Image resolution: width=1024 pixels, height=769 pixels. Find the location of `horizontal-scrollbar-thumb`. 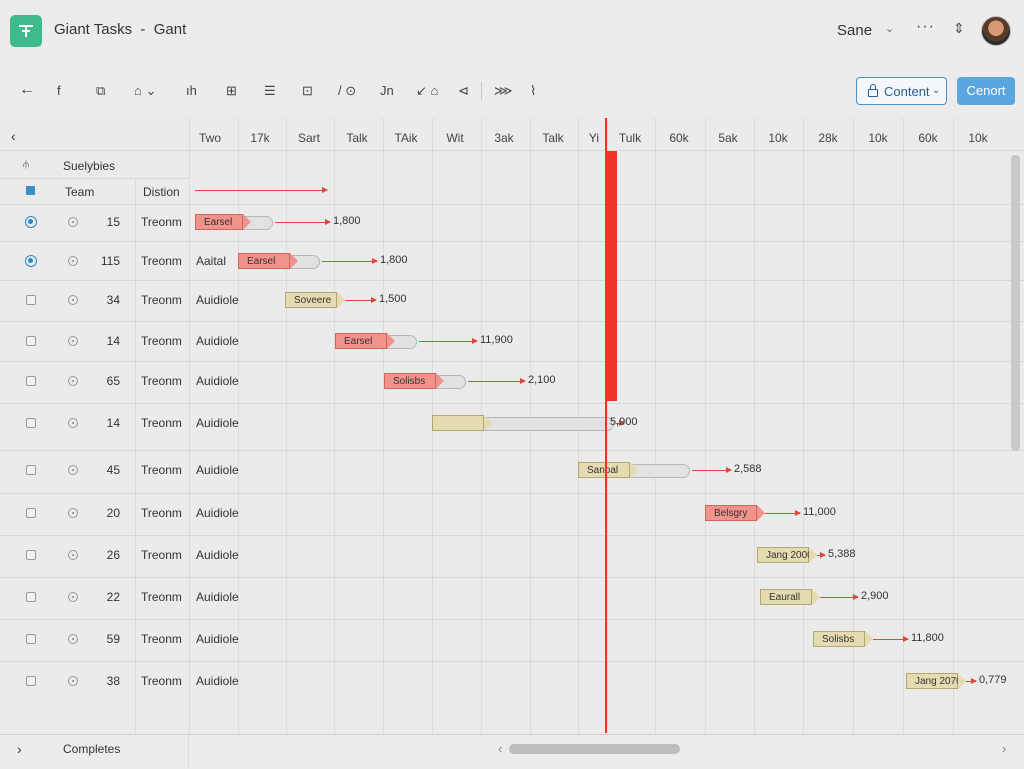

horizontal-scrollbar-thumb is located at coordinates (594, 749).